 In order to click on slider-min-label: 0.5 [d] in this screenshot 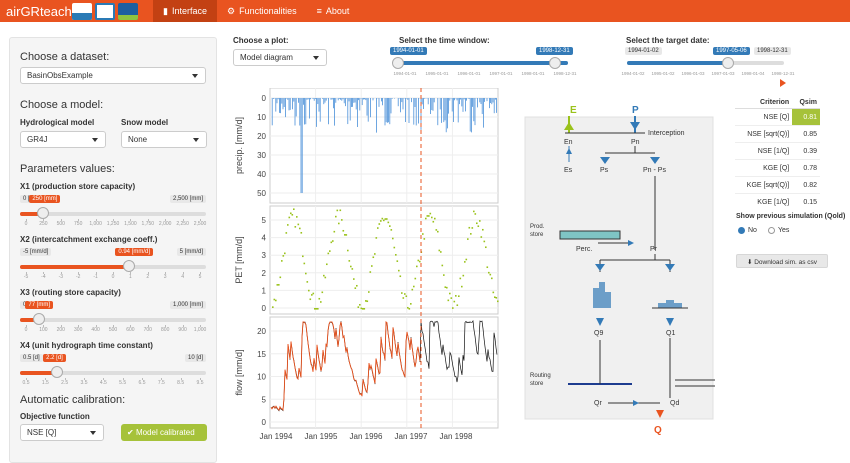, I will do `click(31, 358)`.